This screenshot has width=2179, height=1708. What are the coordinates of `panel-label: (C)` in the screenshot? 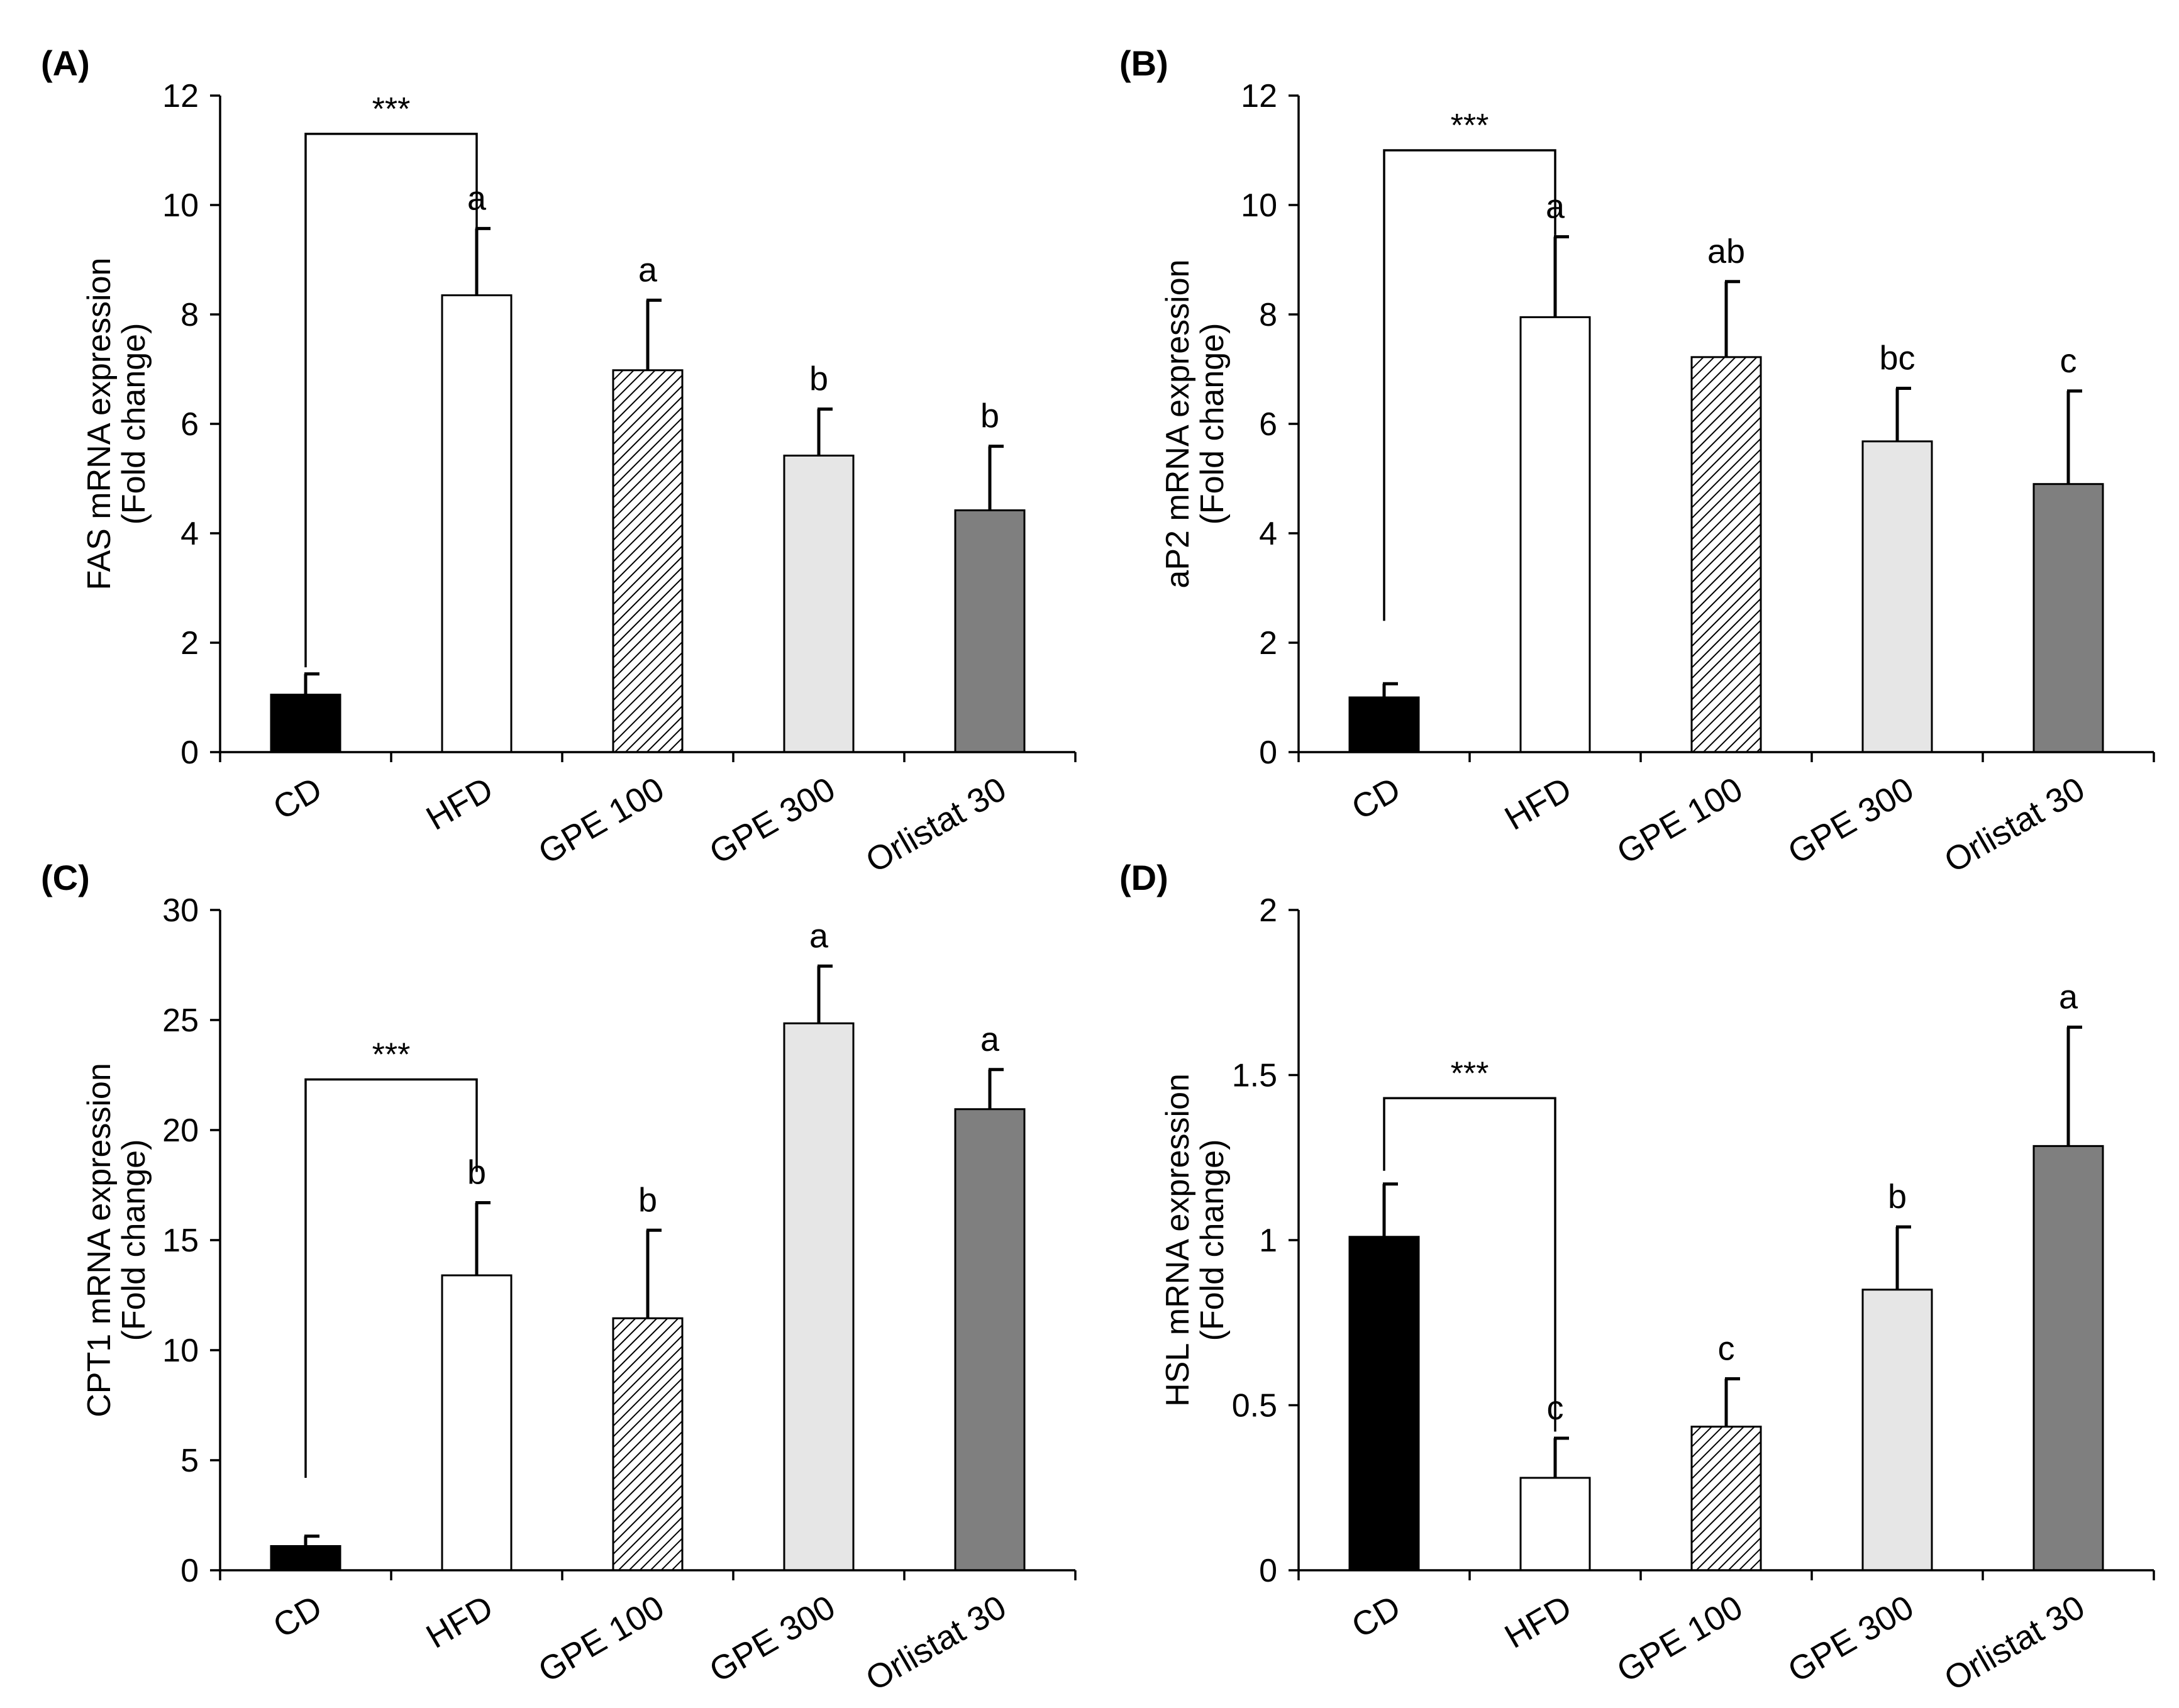 It's located at (65, 877).